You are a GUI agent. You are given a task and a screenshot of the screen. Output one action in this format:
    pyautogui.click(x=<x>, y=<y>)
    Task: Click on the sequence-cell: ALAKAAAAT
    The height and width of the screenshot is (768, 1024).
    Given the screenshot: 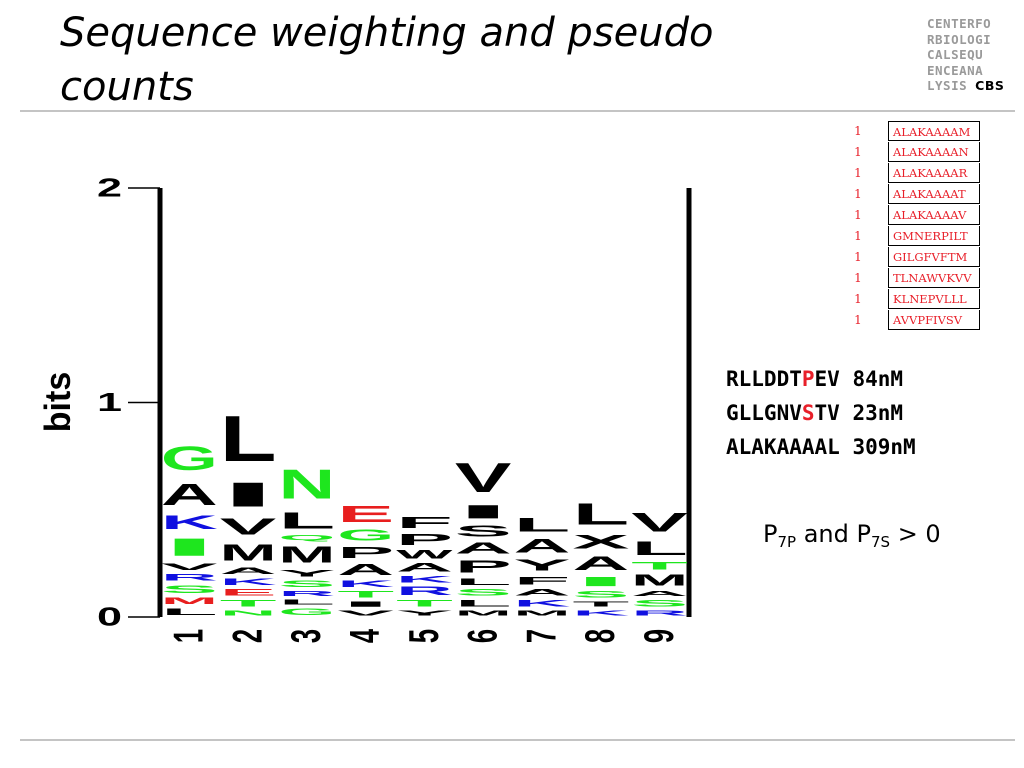 What is the action you would take?
    pyautogui.click(x=934, y=194)
    